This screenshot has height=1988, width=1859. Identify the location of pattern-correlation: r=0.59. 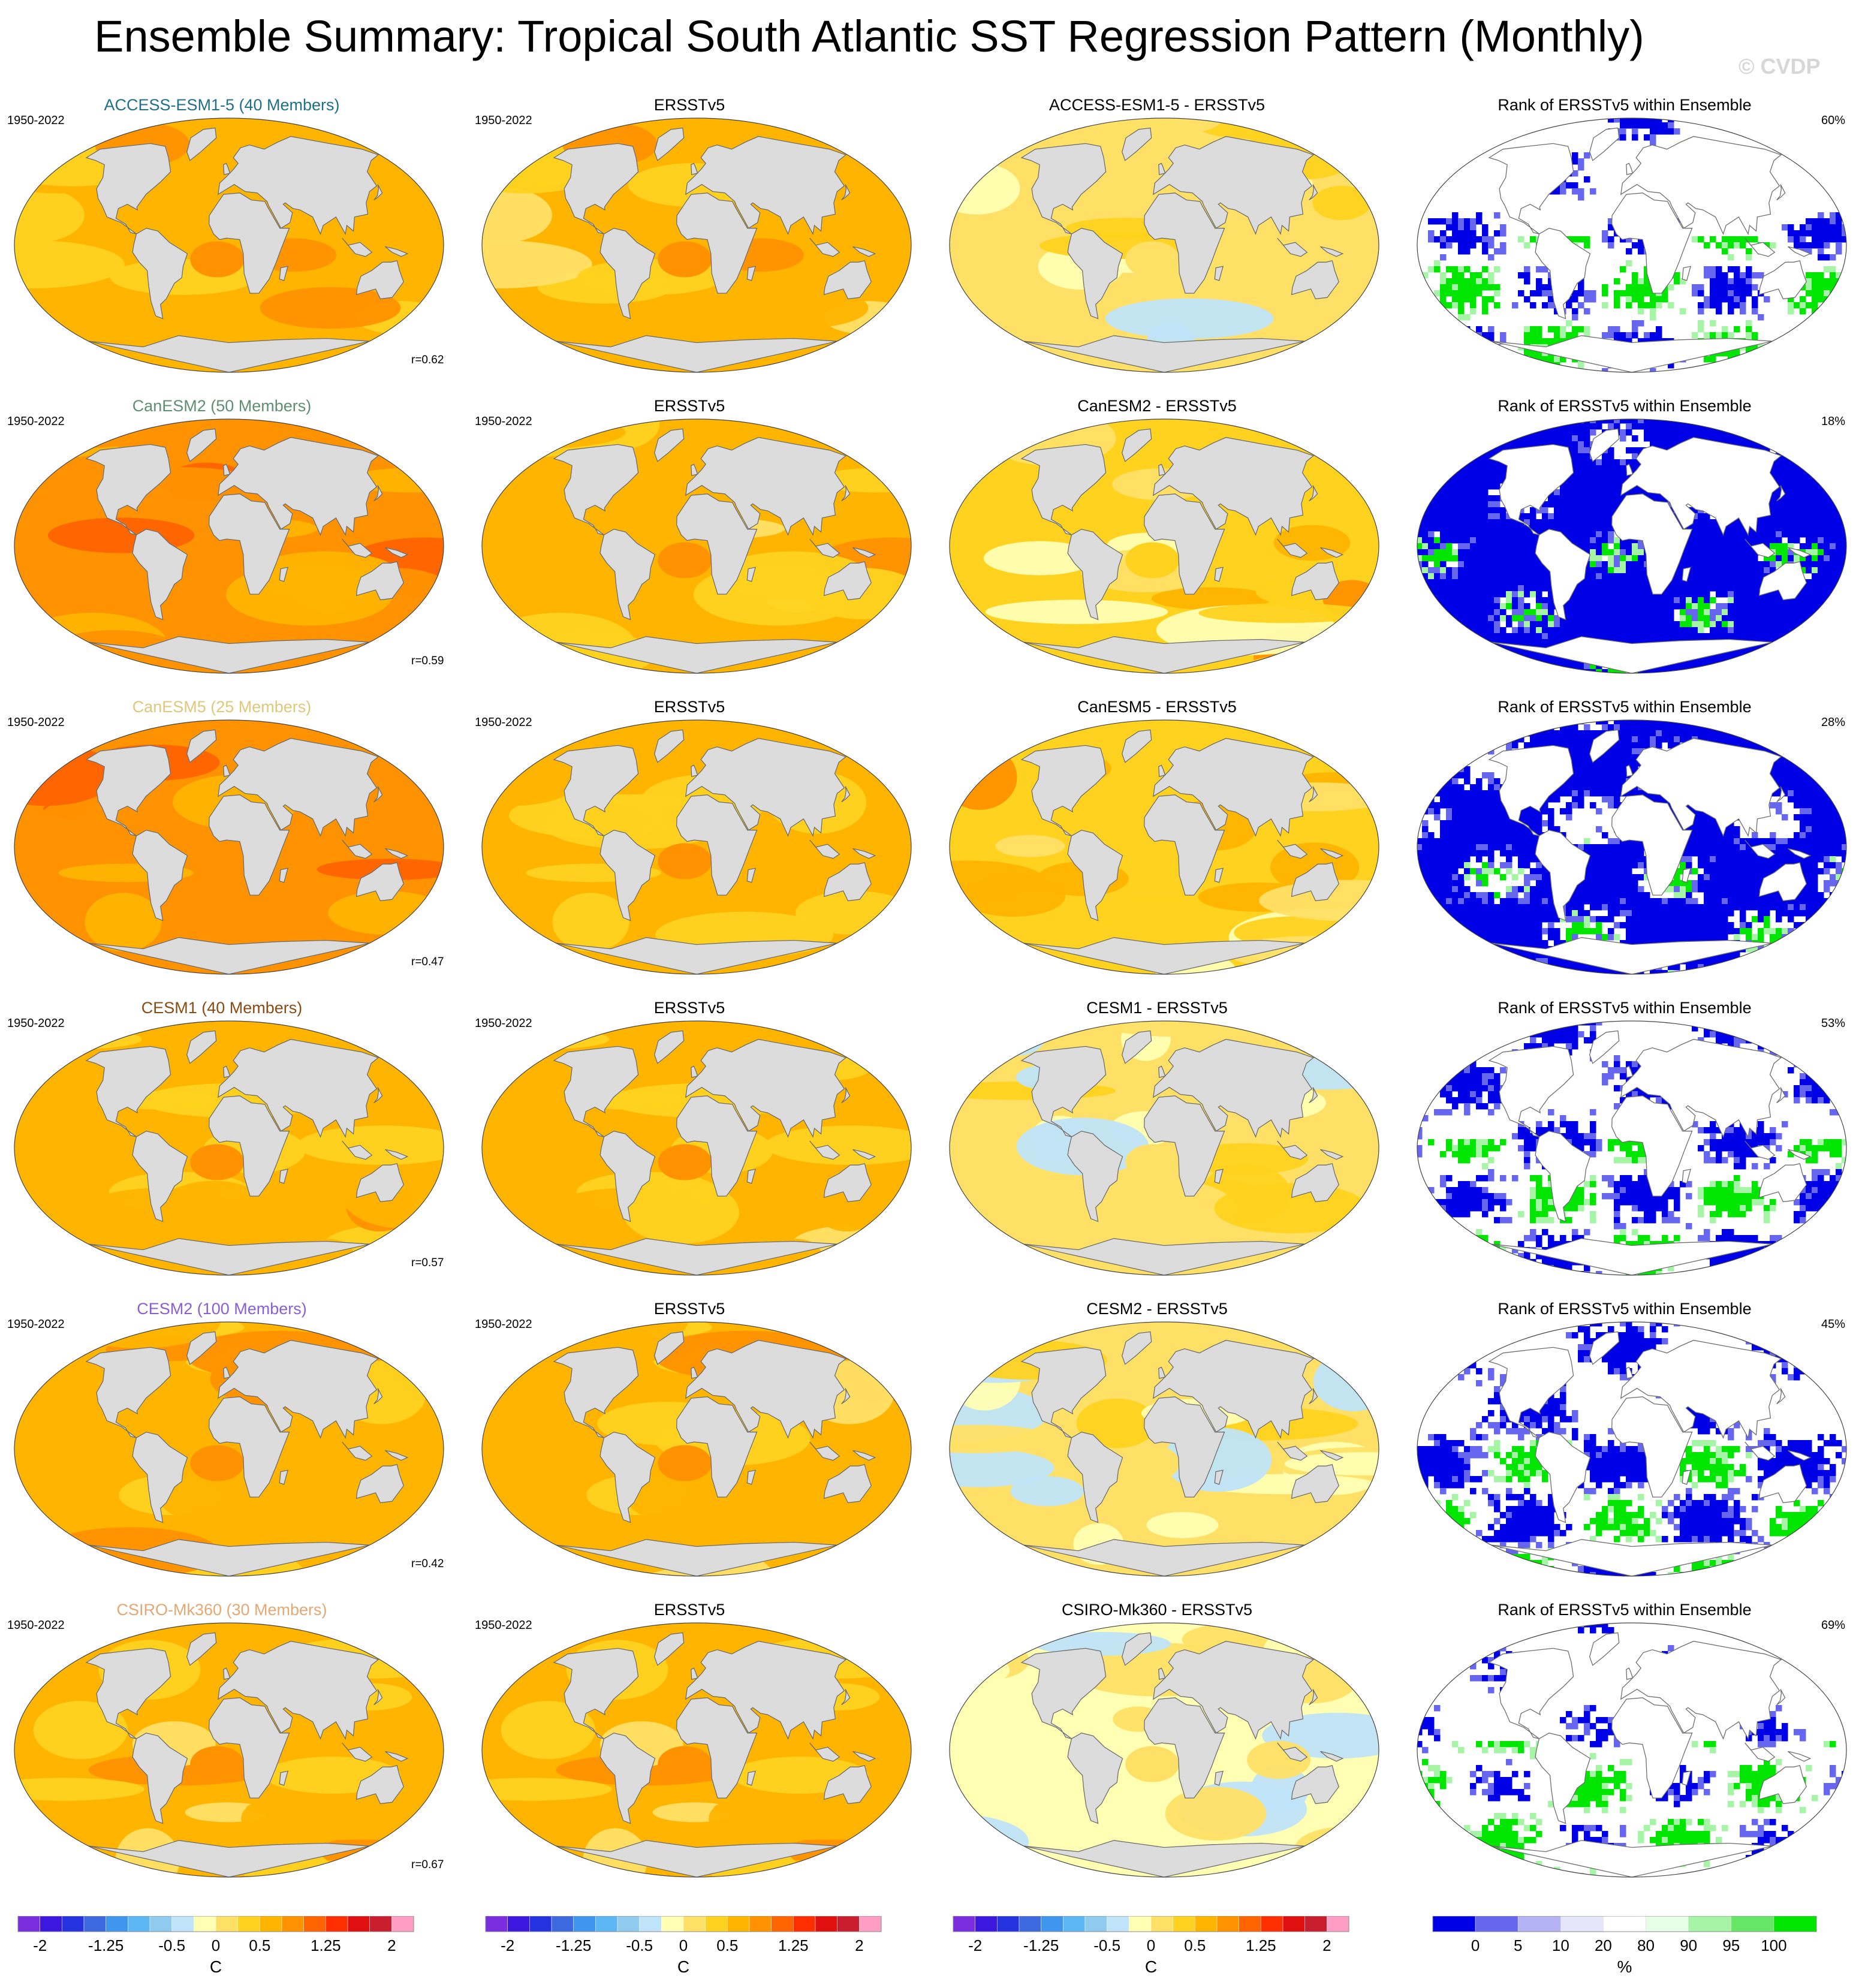
(427, 661).